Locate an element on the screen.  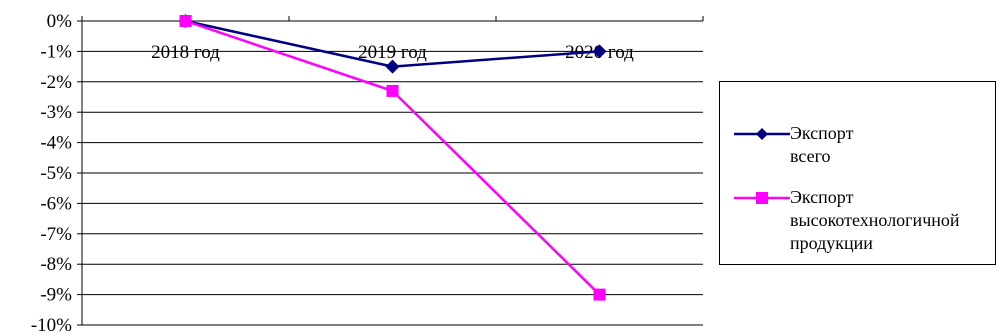
y-tick-label: -8% is located at coordinates (56, 264).